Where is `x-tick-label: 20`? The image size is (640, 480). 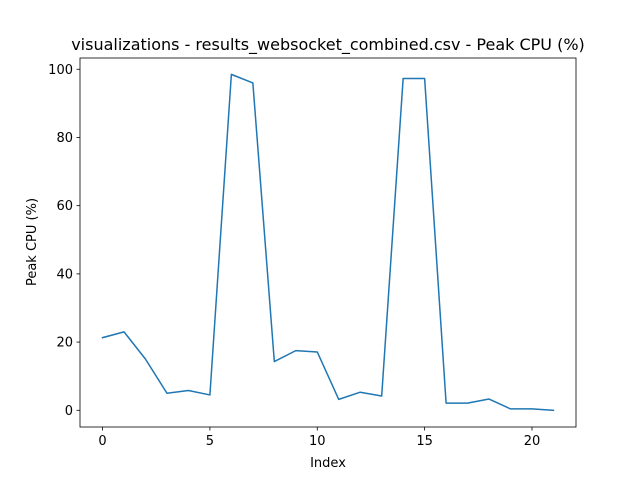
x-tick-label: 20 is located at coordinates (532, 441).